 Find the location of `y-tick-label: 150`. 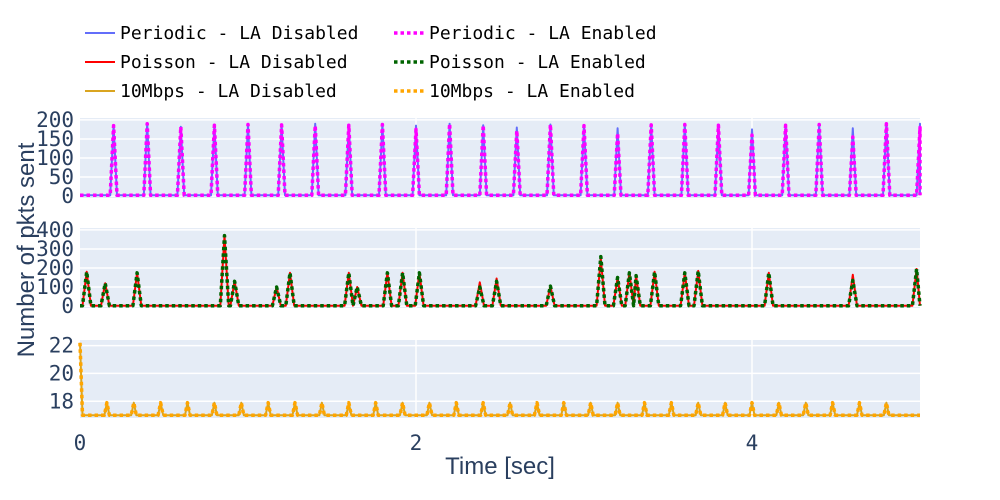

y-tick-label: 150 is located at coordinates (55, 139).